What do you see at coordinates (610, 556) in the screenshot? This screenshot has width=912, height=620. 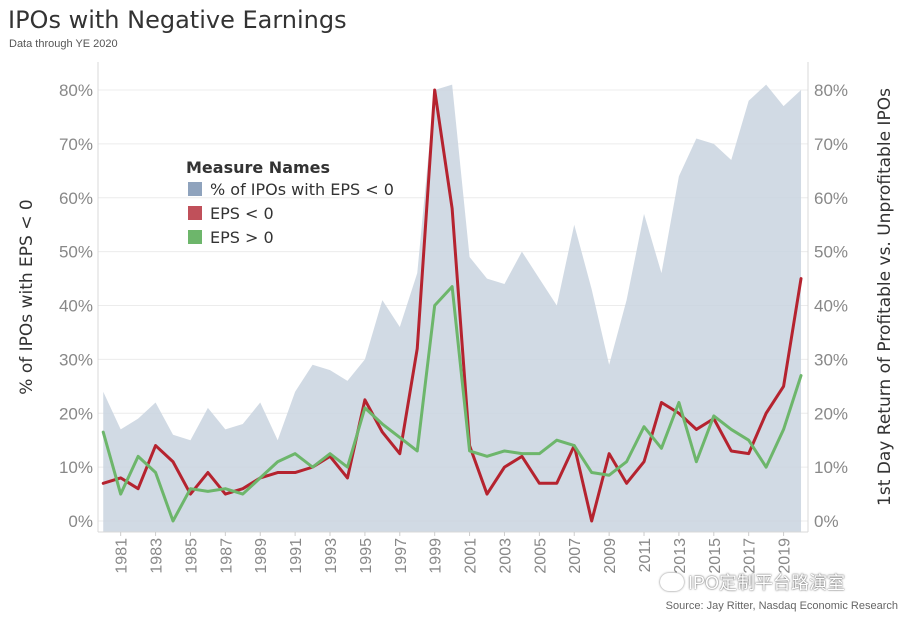 I see `x-tick-label: 2009` at bounding box center [610, 556].